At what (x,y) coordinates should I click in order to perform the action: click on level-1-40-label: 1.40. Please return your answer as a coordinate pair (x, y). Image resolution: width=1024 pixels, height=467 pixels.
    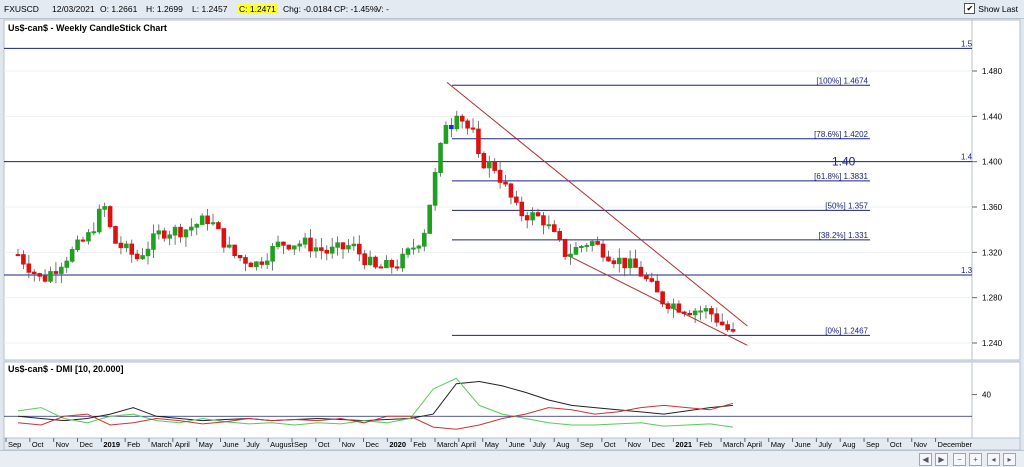
    Looking at the image, I should click on (844, 162).